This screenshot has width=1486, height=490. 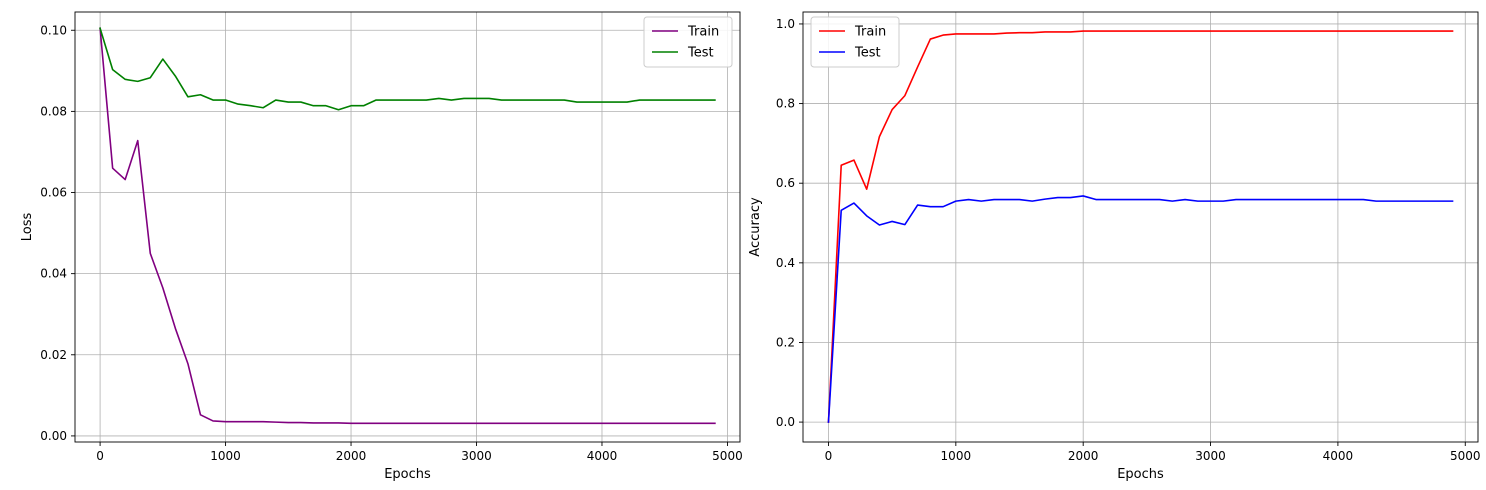 What do you see at coordinates (27, 227) in the screenshot?
I see `loss-chart-y-axis-label: Loss` at bounding box center [27, 227].